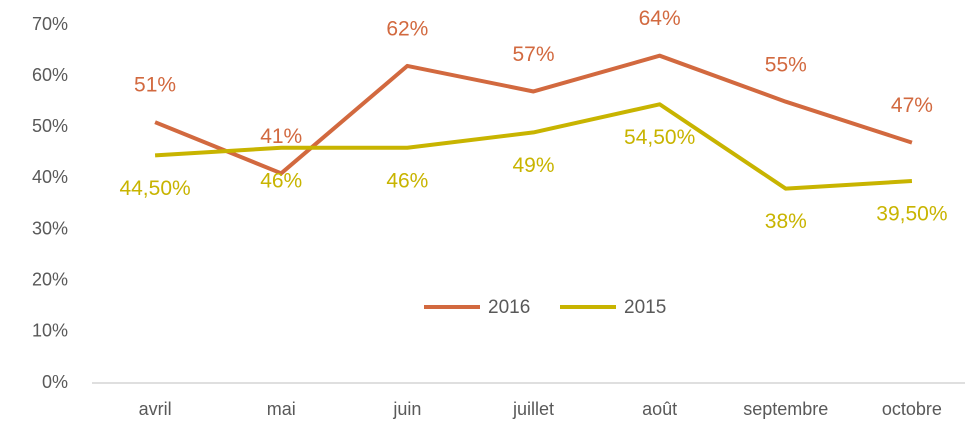  I want to click on y-tick-label: 30%, so click(50, 228).